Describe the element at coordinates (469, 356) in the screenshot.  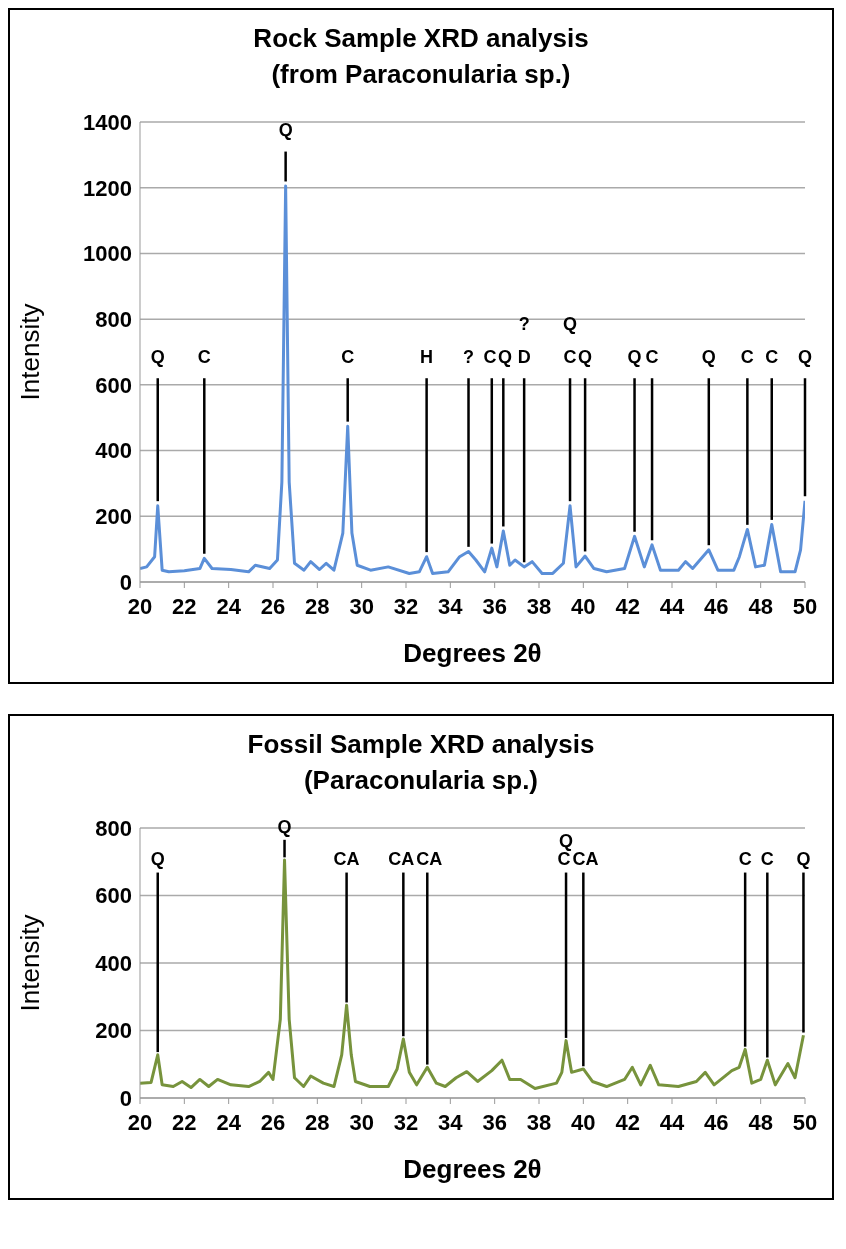
I see `annotation: ?` at that location.